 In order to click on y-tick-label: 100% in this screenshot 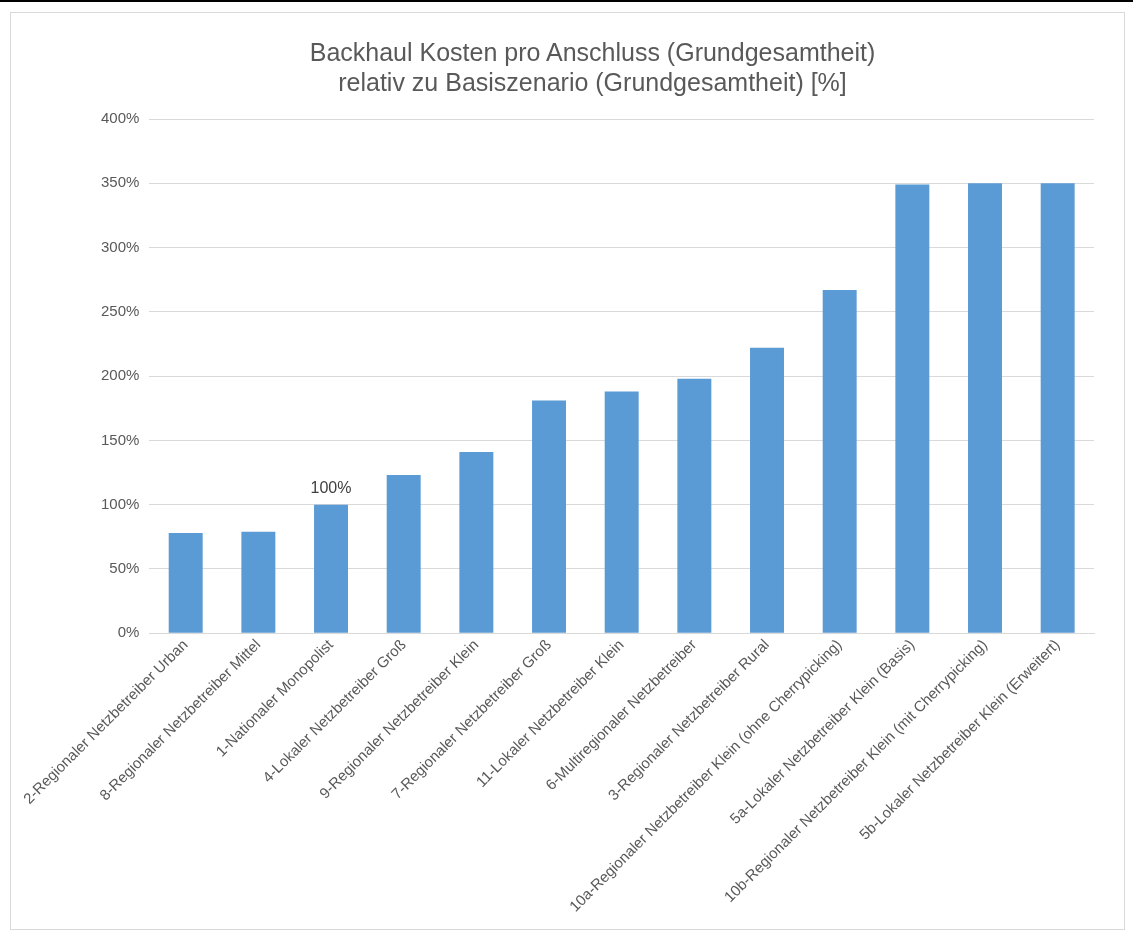, I will do `click(120, 503)`.